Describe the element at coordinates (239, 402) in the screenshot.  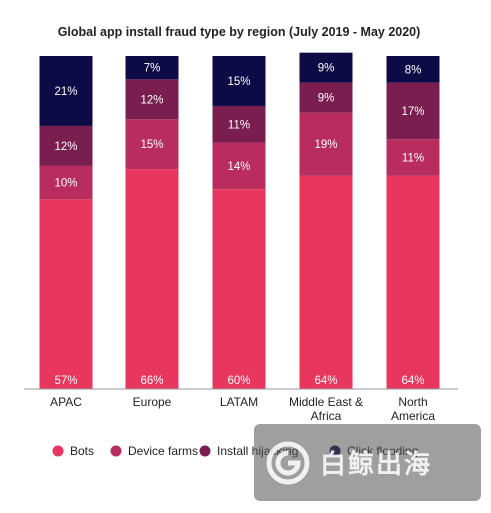
I see `category-label: LATAM` at that location.